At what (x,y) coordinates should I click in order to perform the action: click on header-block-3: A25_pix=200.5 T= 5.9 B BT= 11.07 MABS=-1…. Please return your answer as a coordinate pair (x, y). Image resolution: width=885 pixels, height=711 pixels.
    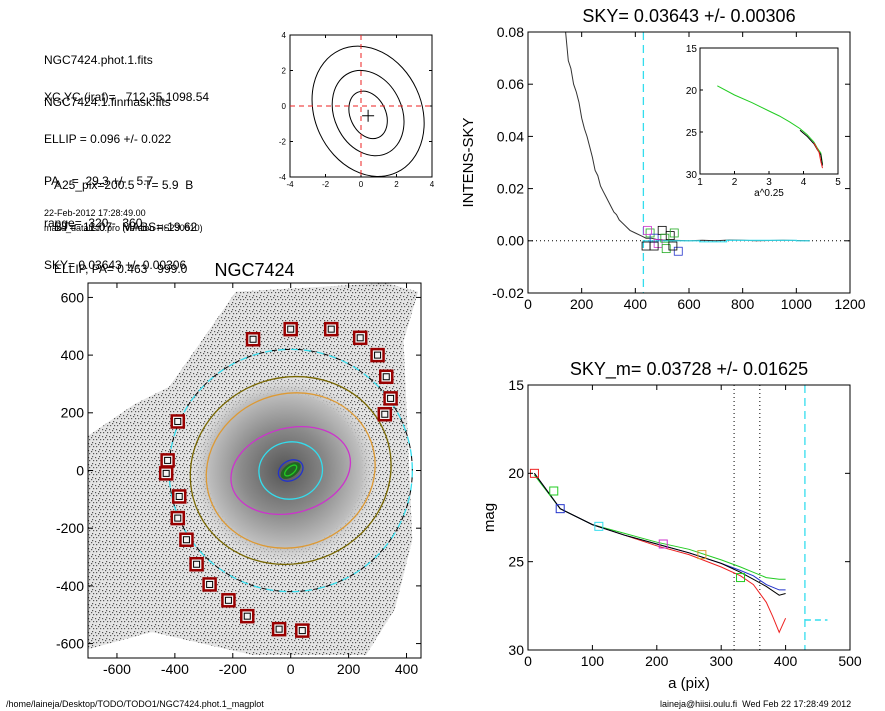
    Looking at the image, I should click on (125, 220).